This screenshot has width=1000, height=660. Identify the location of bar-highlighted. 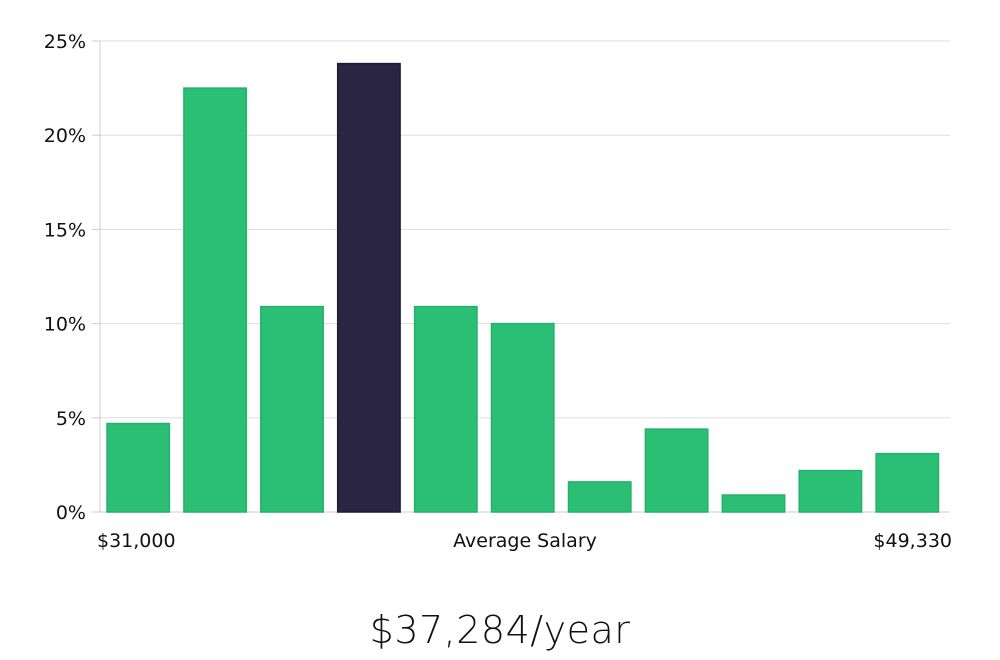
(368, 287).